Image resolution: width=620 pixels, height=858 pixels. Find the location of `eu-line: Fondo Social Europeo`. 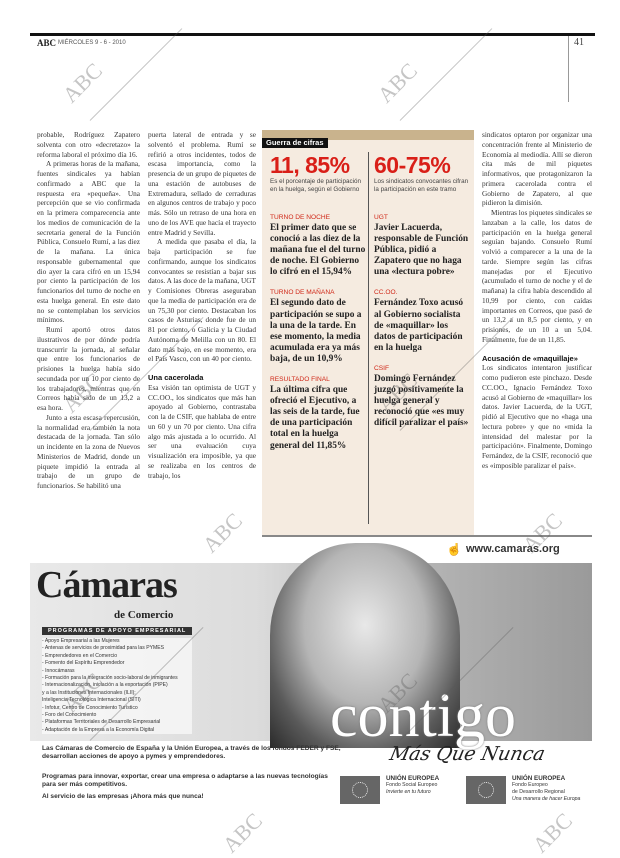

eu-line: Fondo Social Europeo is located at coordinates (412, 785).